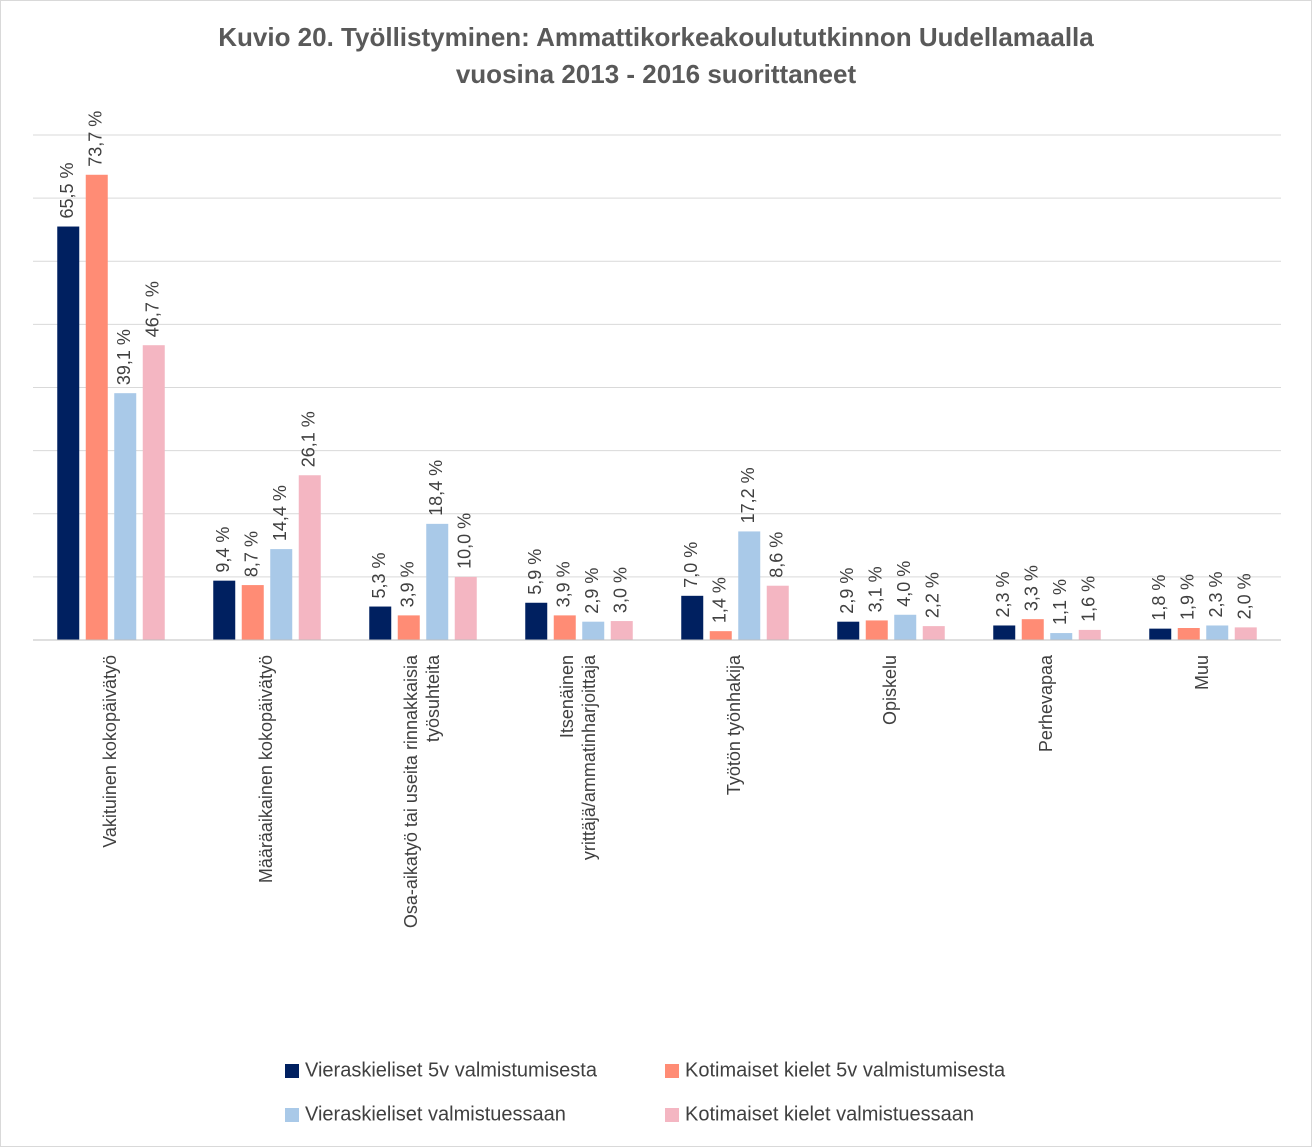  What do you see at coordinates (1202, 672) in the screenshot?
I see `x-tick-label: Muu` at bounding box center [1202, 672].